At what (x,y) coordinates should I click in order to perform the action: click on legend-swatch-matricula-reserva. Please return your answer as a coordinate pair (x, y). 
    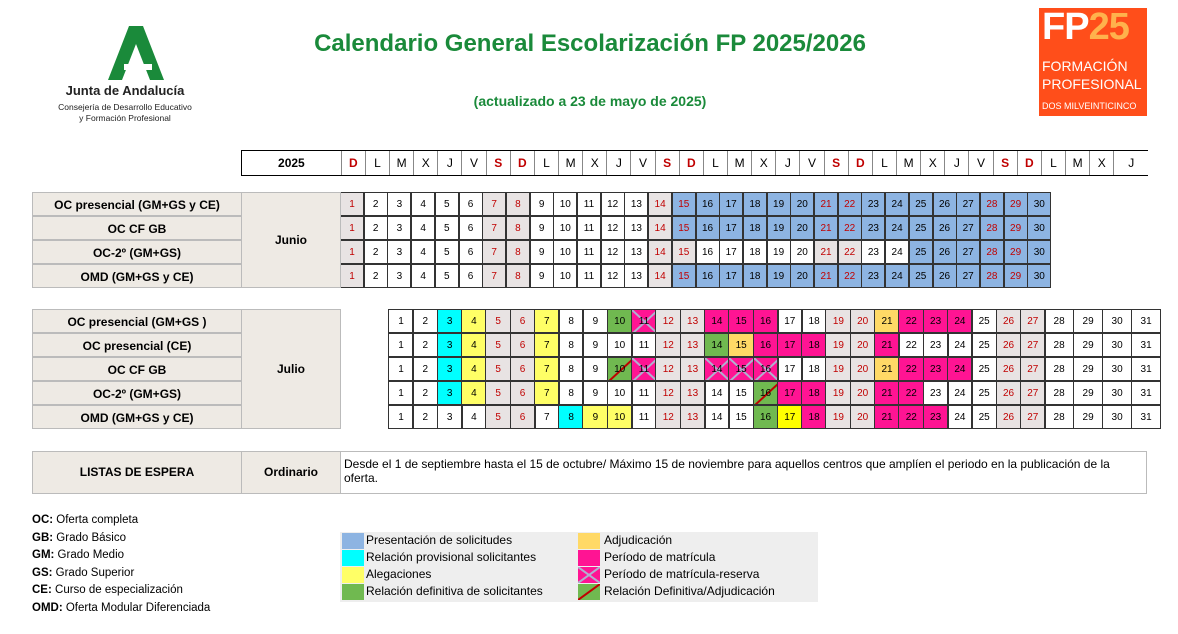
    Looking at the image, I should click on (589, 575).